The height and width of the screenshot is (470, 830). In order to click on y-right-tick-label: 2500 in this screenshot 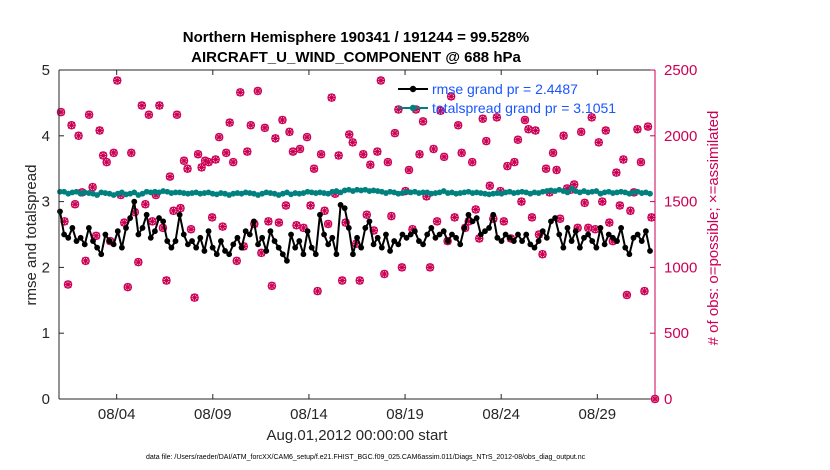, I will do `click(680, 70)`.